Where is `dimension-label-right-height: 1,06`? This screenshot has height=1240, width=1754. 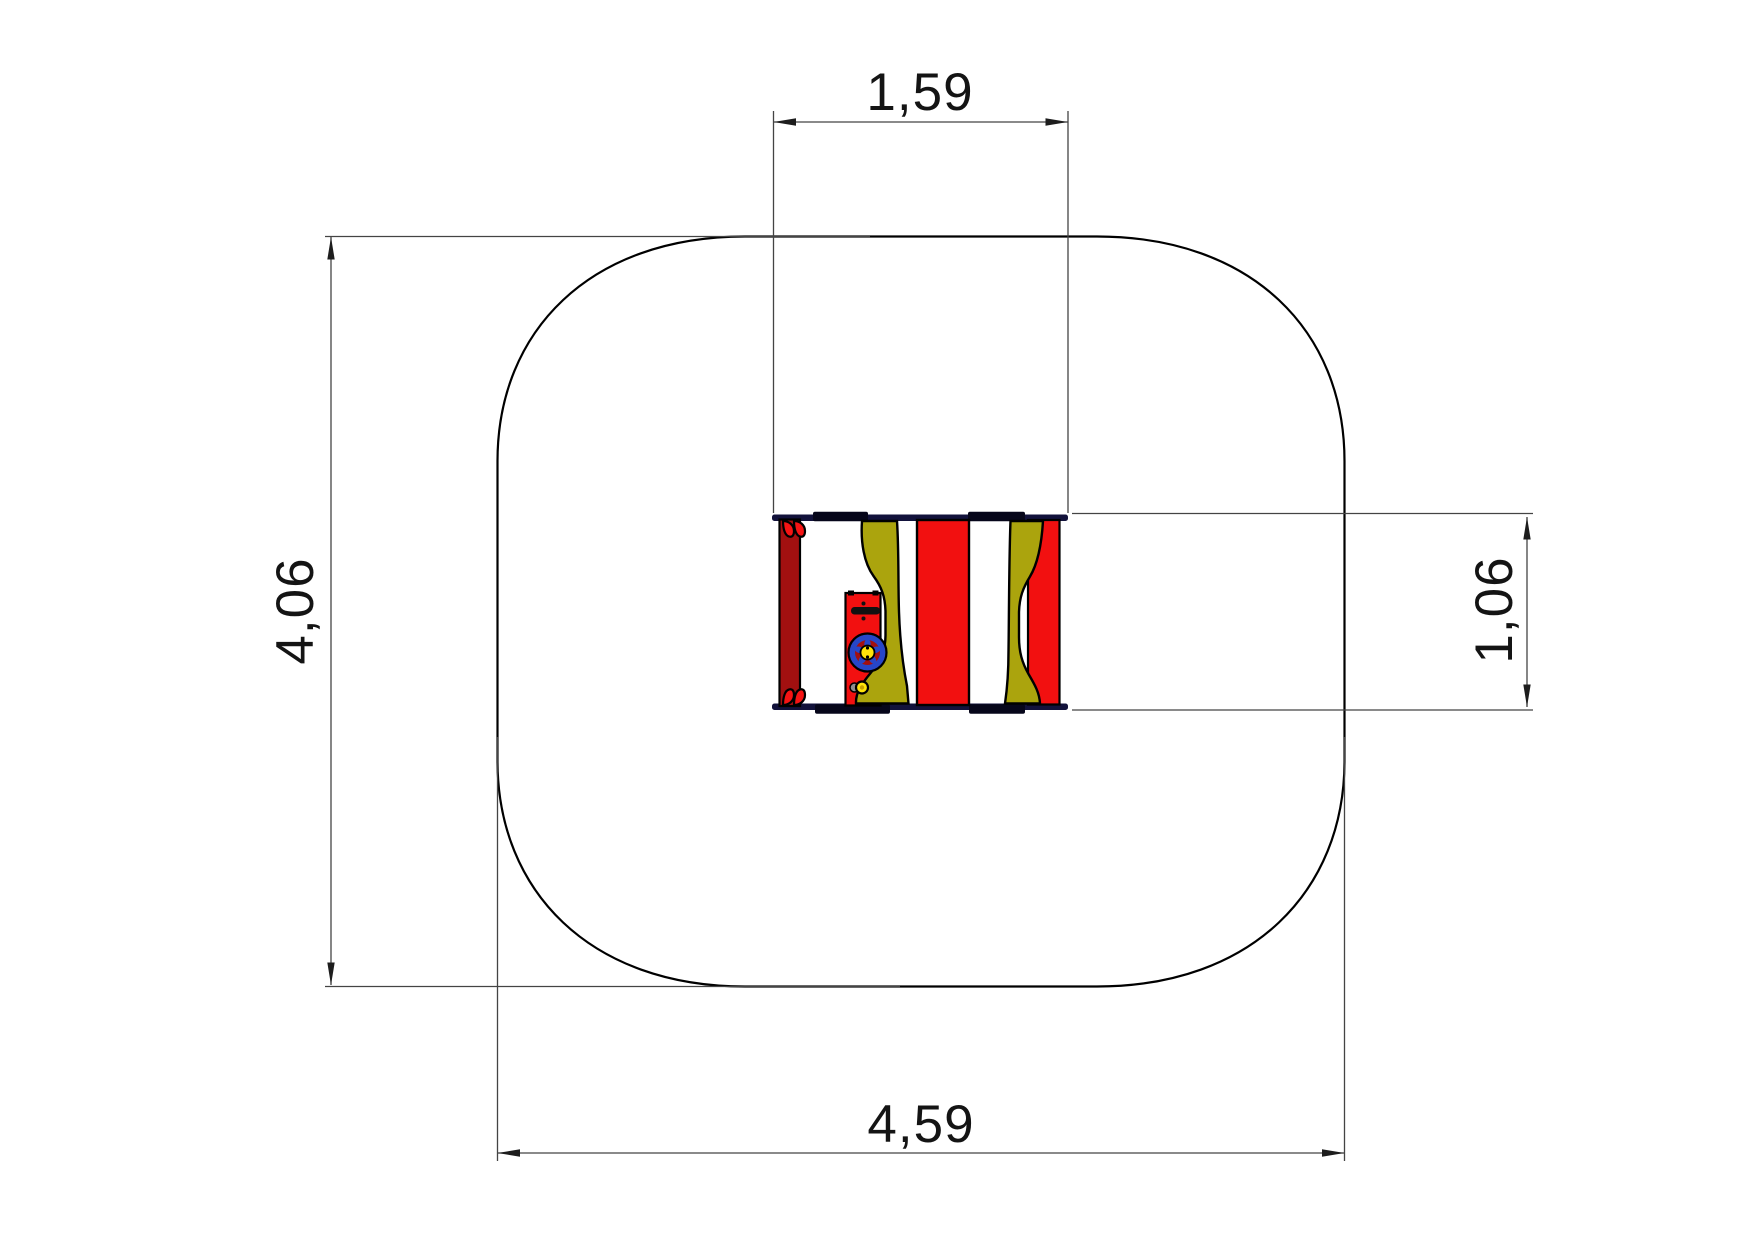 dimension-label-right-height: 1,06 is located at coordinates (1494, 610).